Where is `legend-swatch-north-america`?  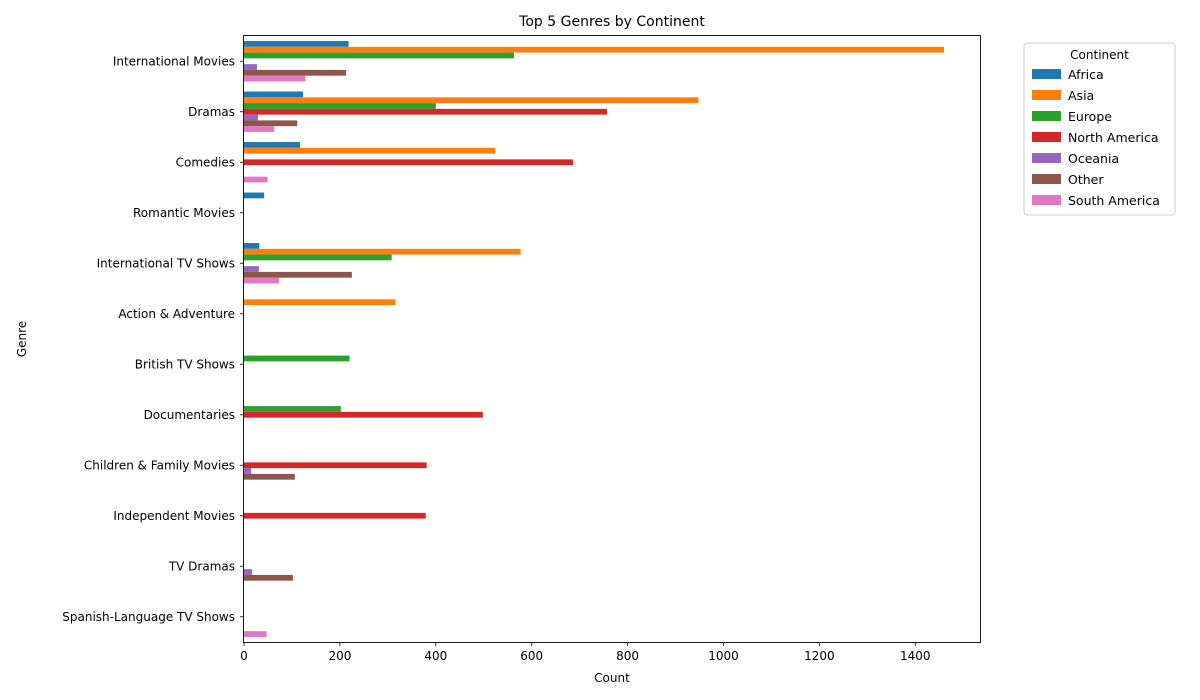
legend-swatch-north-america is located at coordinates (1046, 137).